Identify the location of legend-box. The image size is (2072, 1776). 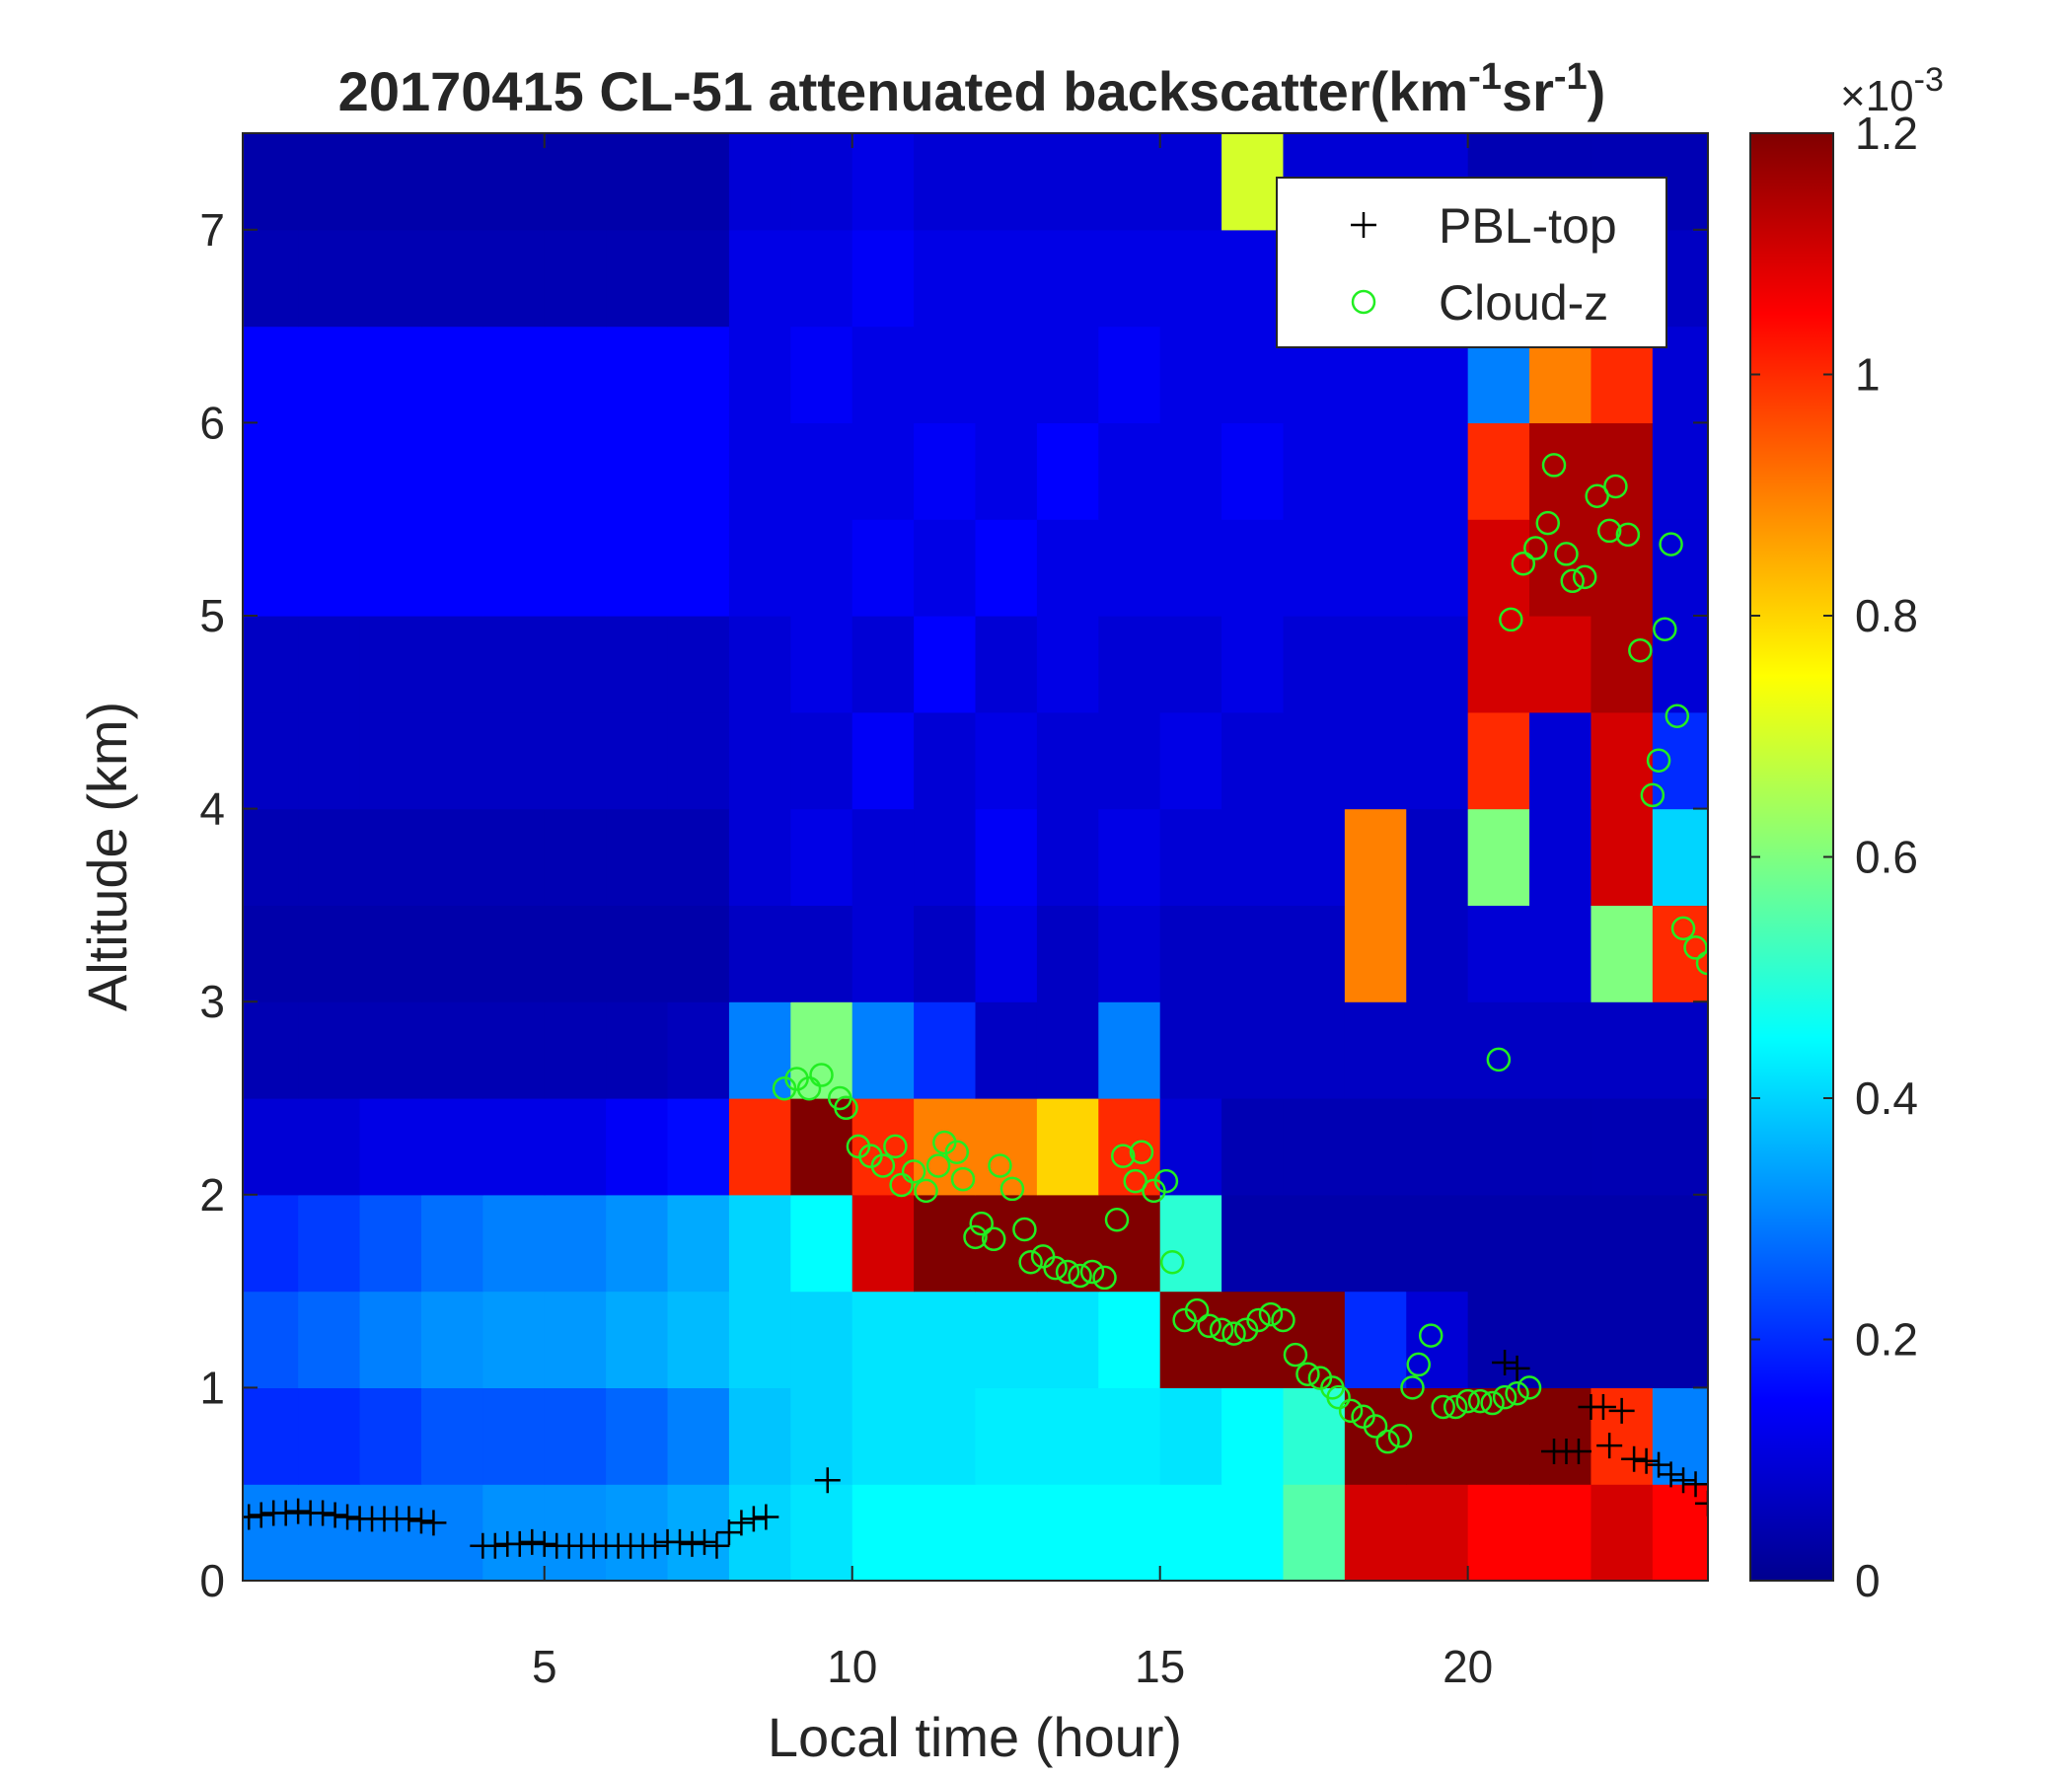
(1472, 262).